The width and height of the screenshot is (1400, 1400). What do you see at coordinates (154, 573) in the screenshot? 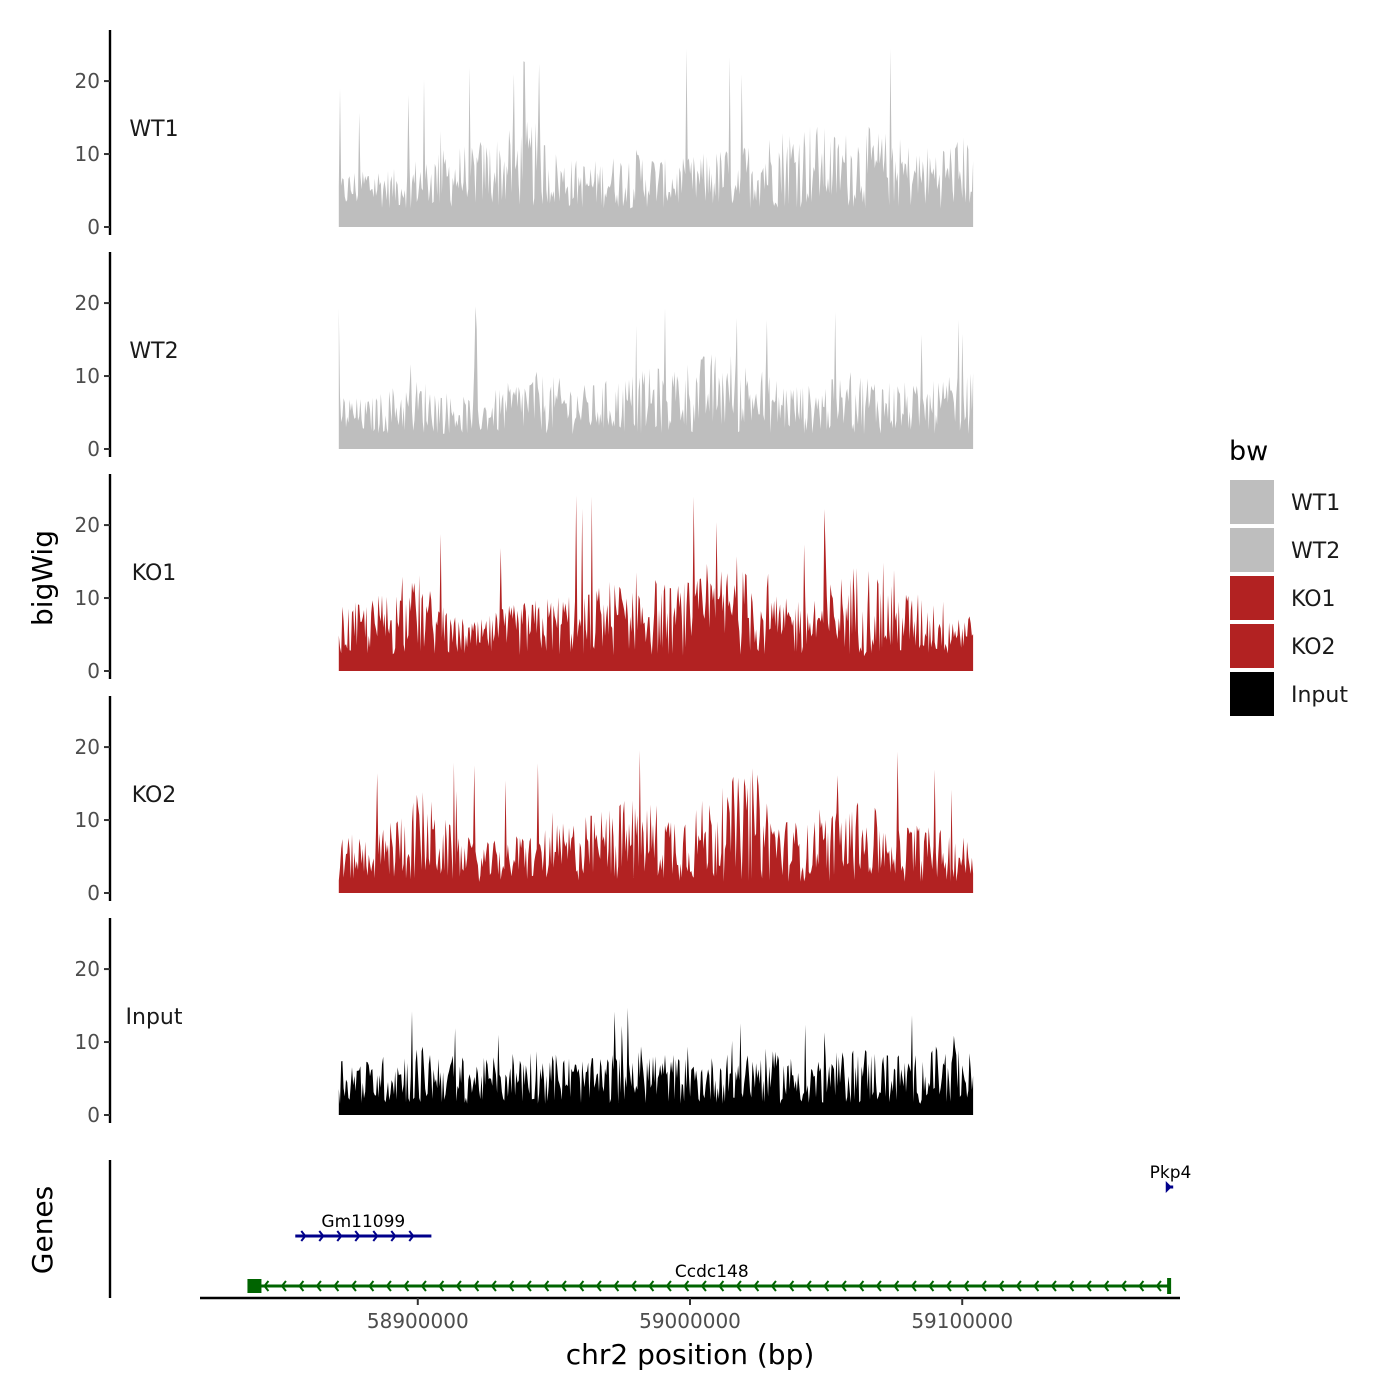
I see `track-label-ko1: KO1` at bounding box center [154, 573].